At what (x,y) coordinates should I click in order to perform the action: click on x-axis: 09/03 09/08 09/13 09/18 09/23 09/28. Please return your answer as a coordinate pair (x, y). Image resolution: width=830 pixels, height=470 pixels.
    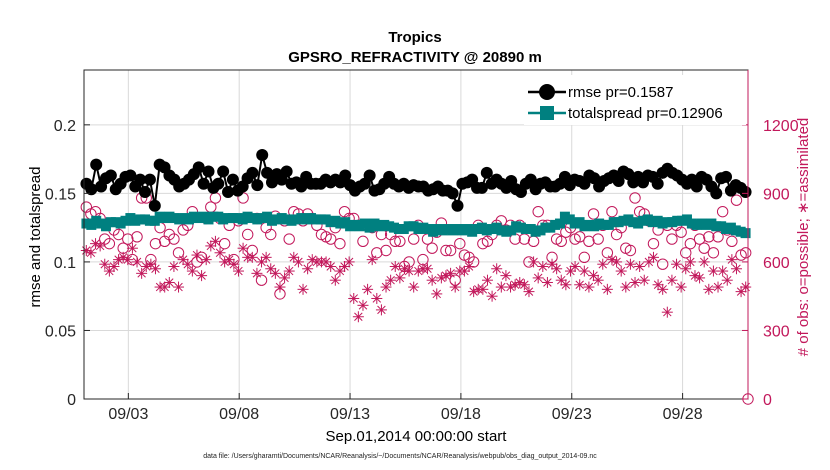
    Looking at the image, I should click on (405, 408).